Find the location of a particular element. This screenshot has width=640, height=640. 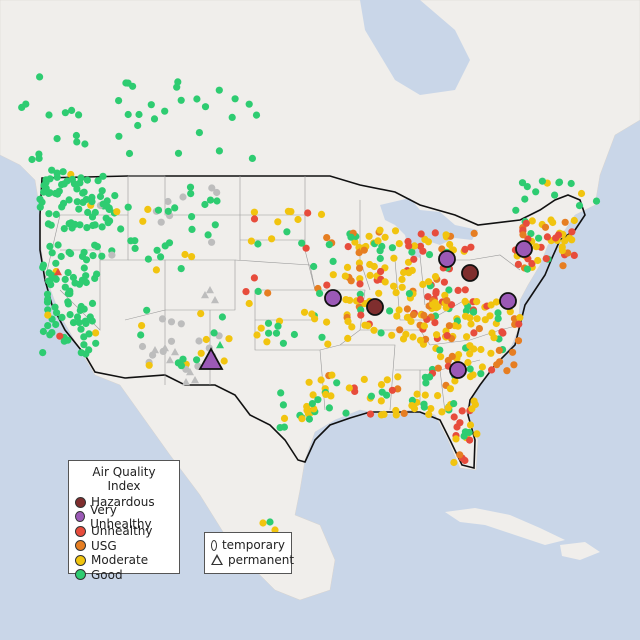

circle-outline-icon is located at coordinates (214, 545).